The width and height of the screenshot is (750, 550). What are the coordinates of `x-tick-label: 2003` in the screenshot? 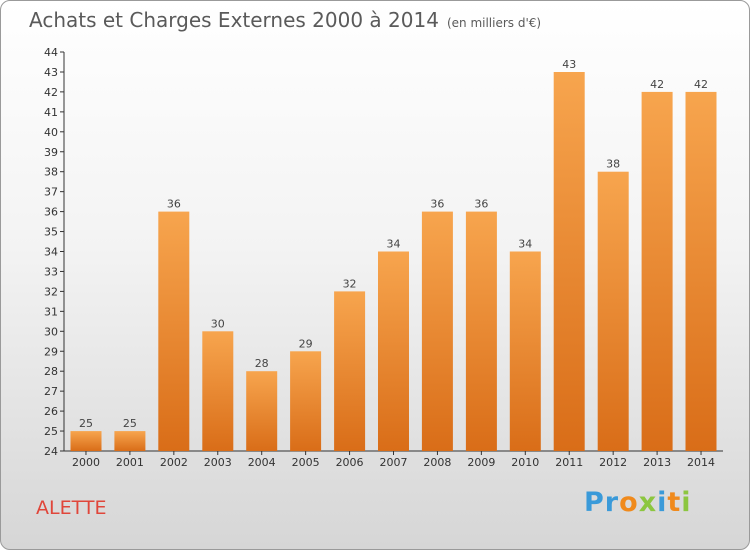 It's located at (218, 462).